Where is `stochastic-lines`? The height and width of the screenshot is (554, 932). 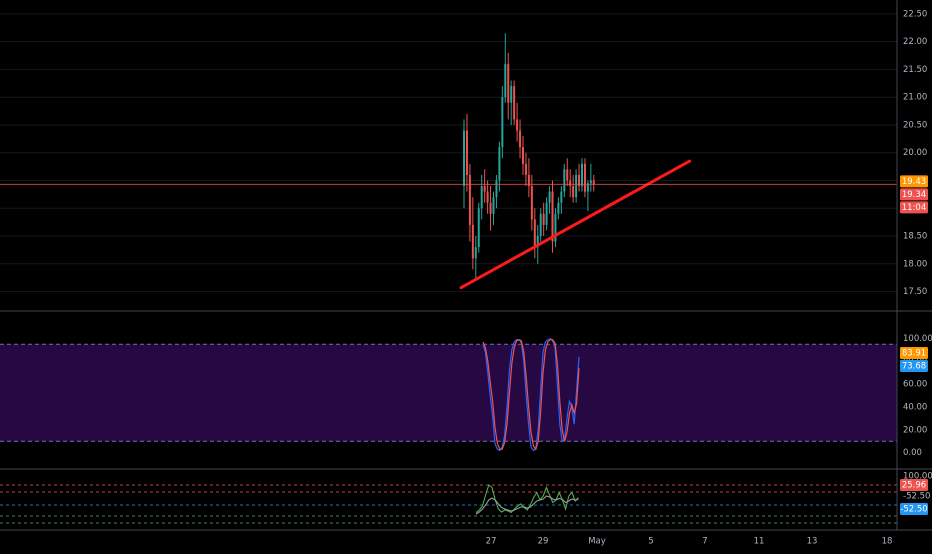
stochastic-lines is located at coordinates (531, 394).